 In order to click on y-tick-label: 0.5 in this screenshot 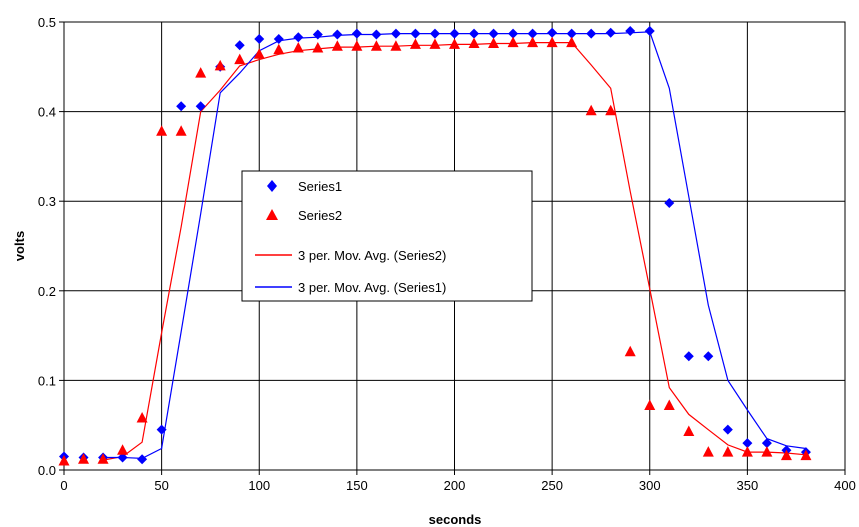, I will do `click(47, 22)`.